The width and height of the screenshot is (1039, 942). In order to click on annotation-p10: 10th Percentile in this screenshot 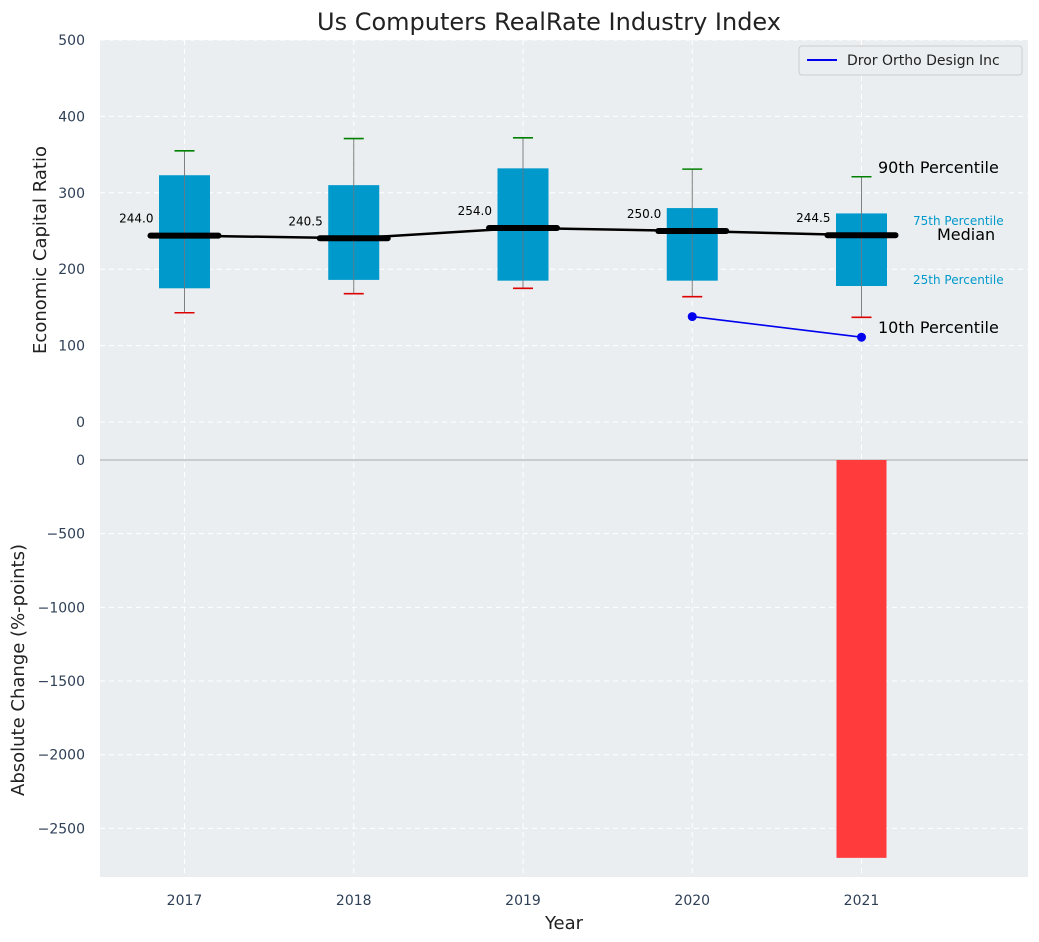, I will do `click(938, 327)`.